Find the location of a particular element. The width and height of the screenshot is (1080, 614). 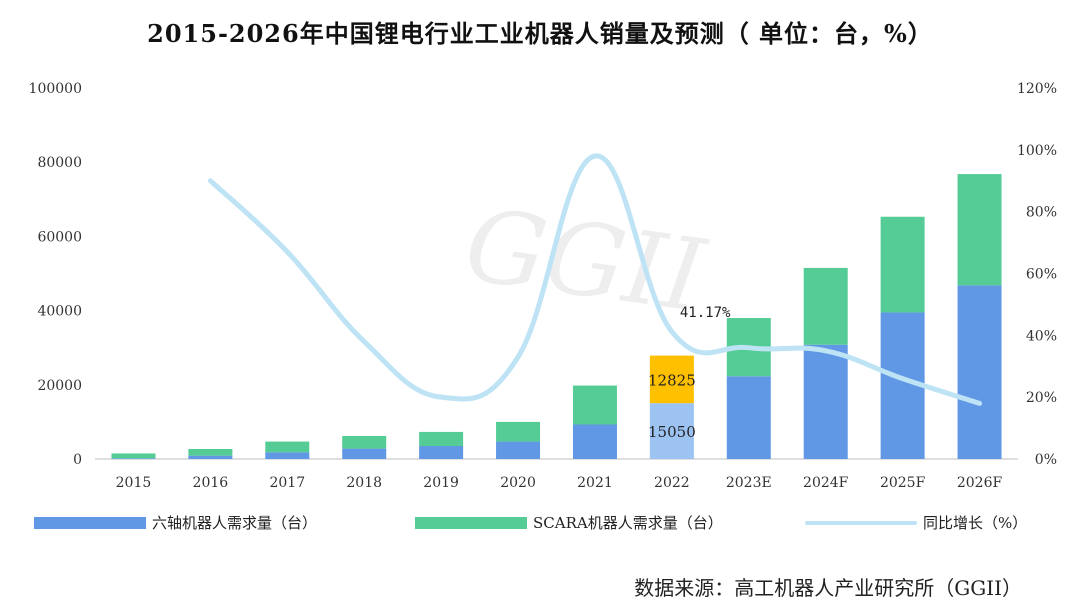

data-label: 15050 is located at coordinates (672, 432).